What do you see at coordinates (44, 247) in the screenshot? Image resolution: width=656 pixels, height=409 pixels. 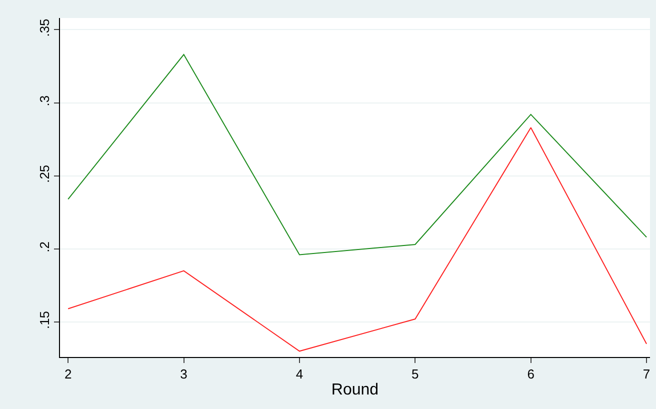 I see `y-tick-label: .2` at bounding box center [44, 247].